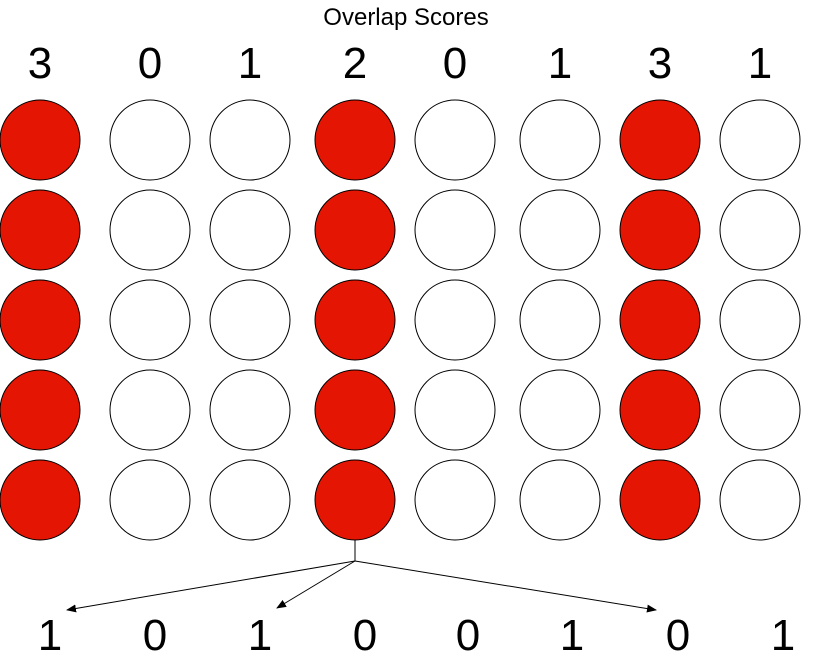  I want to click on overlap-scores-row: 3 0 1 2 0 1 3 1, so click(400, 63).